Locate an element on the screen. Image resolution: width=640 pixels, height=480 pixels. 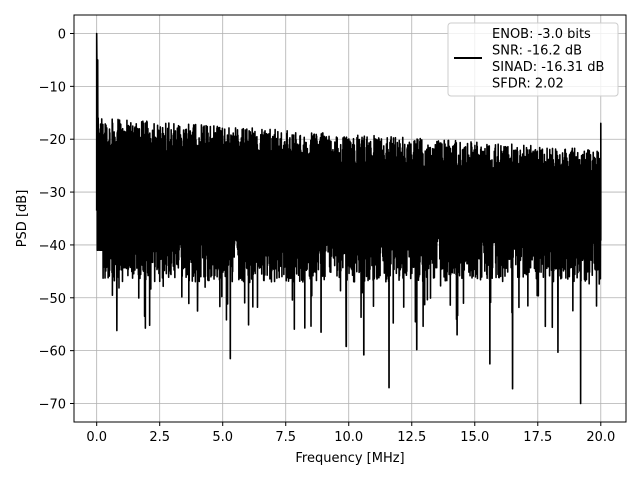
legend-box is located at coordinates (533, 59).